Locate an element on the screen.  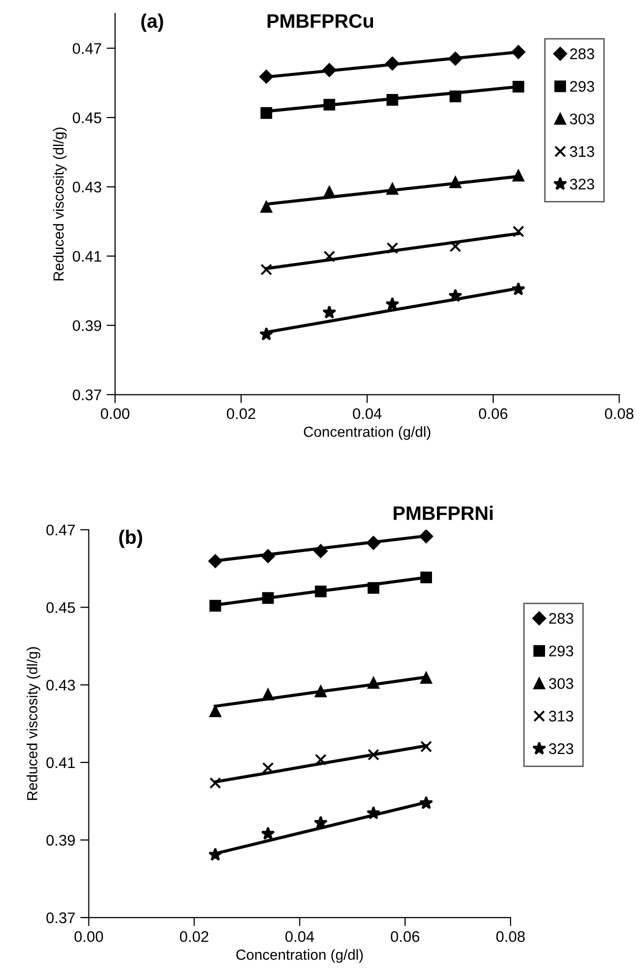
chart-title: PMBFPRCu is located at coordinates (321, 21).